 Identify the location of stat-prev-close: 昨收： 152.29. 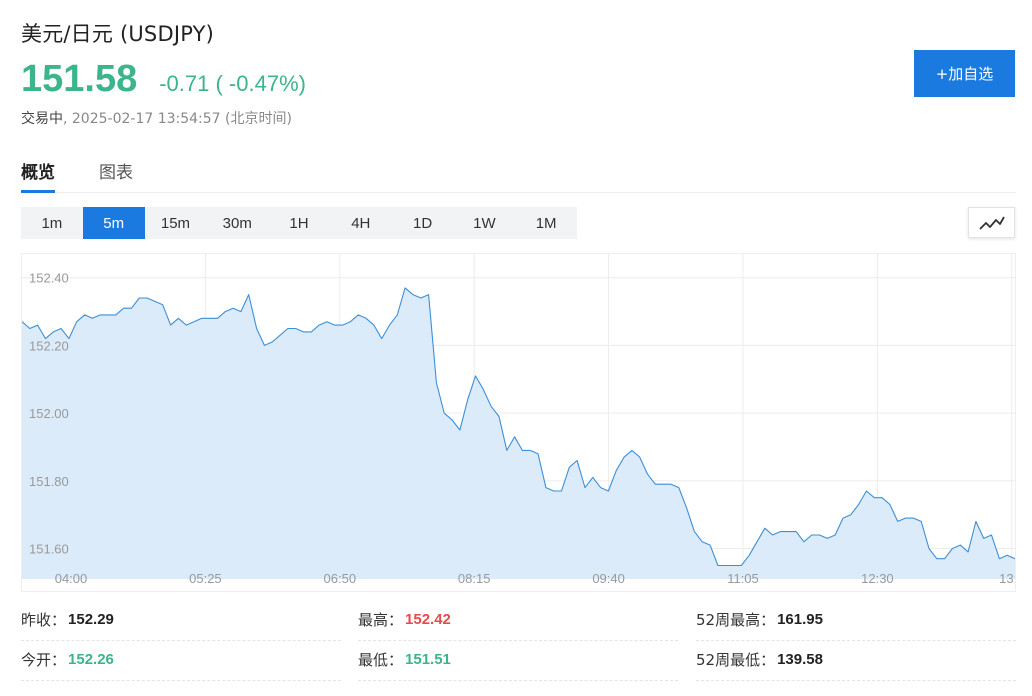
(181, 620).